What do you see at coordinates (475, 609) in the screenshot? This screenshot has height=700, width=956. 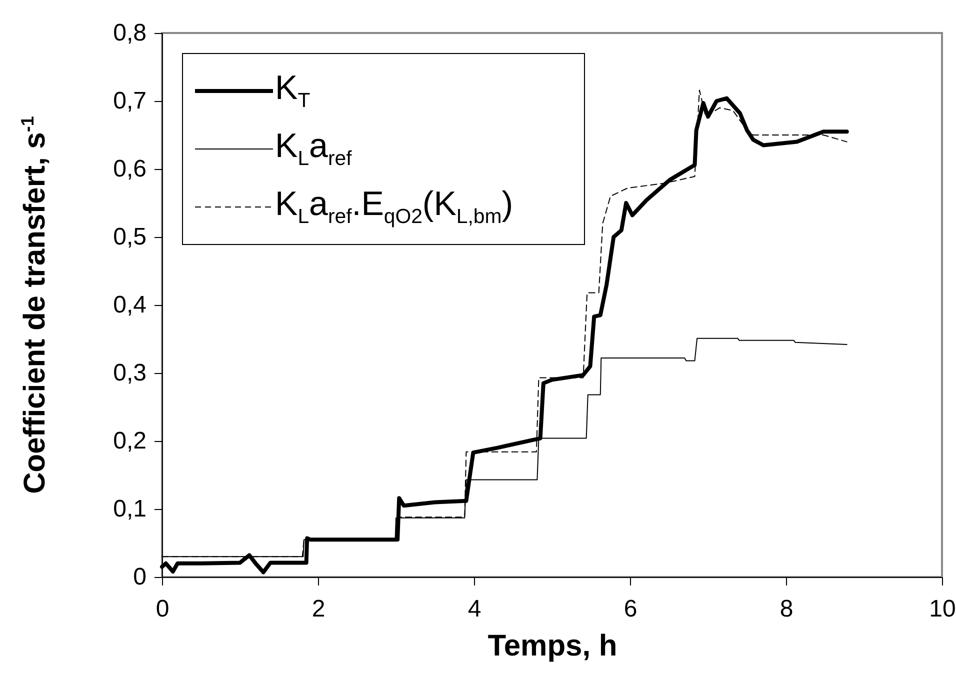 I see `x-tick-label: 4` at bounding box center [475, 609].